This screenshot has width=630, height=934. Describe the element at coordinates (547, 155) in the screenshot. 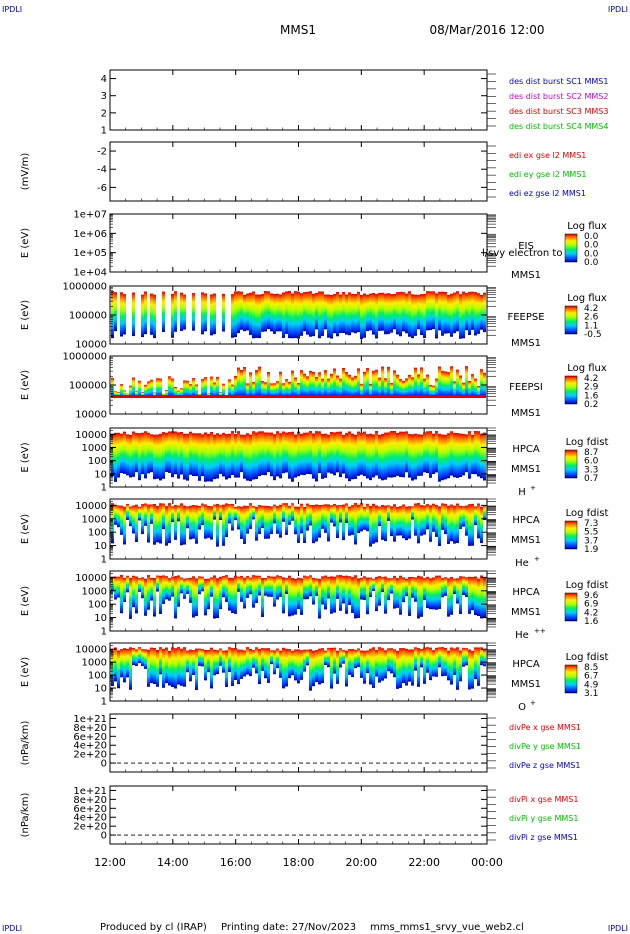

I see `legend-entry: edi ex gse l2 MMS1` at that location.